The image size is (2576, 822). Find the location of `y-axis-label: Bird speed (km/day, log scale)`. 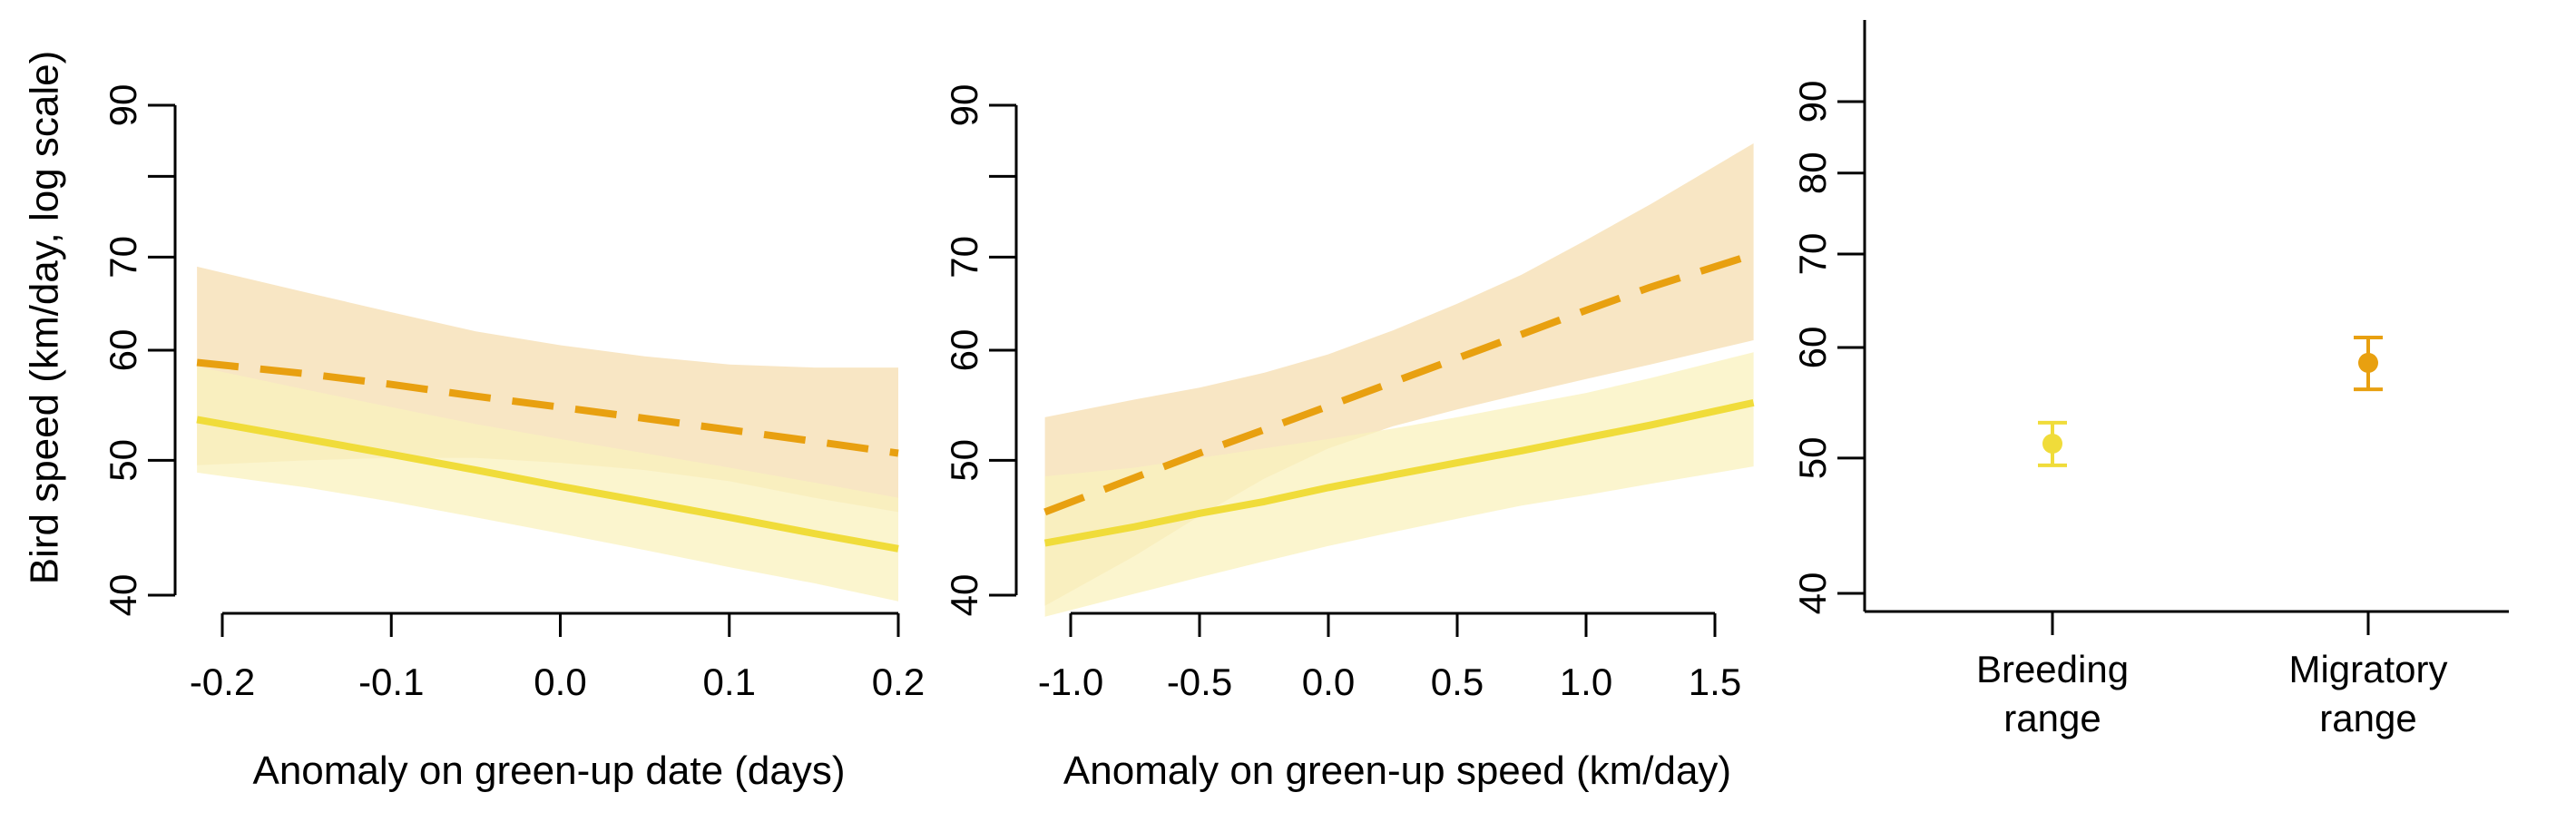

y-axis-label: Bird speed (km/day, log scale) is located at coordinates (45, 318).